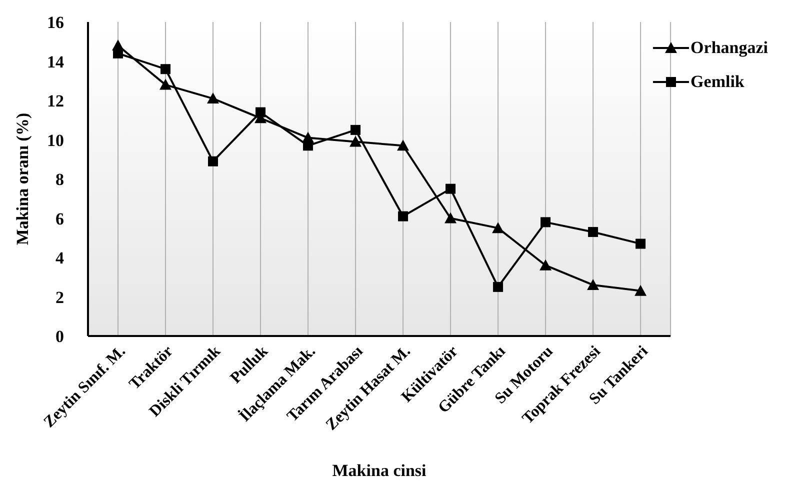 This screenshot has width=801, height=494. Describe the element at coordinates (60, 218) in the screenshot. I see `y-tick-label: 6` at that location.